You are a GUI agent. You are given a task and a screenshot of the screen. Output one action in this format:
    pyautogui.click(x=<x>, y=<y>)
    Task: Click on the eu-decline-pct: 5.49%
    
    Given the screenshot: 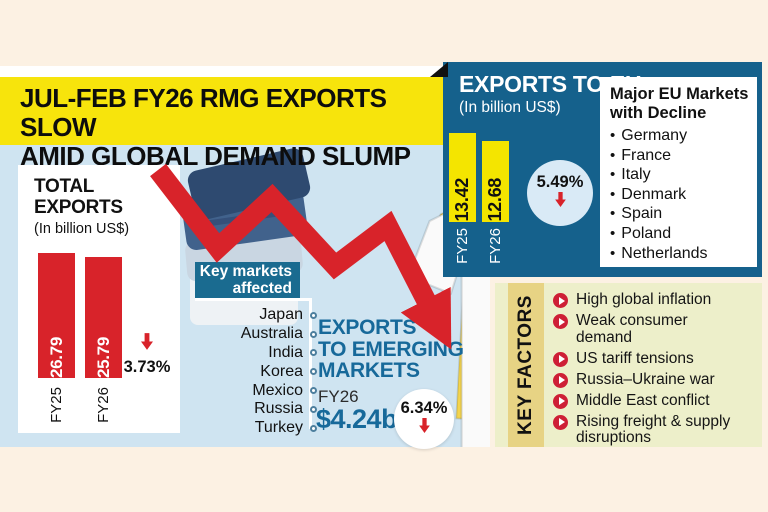 What is the action you would take?
    pyautogui.click(x=560, y=182)
    